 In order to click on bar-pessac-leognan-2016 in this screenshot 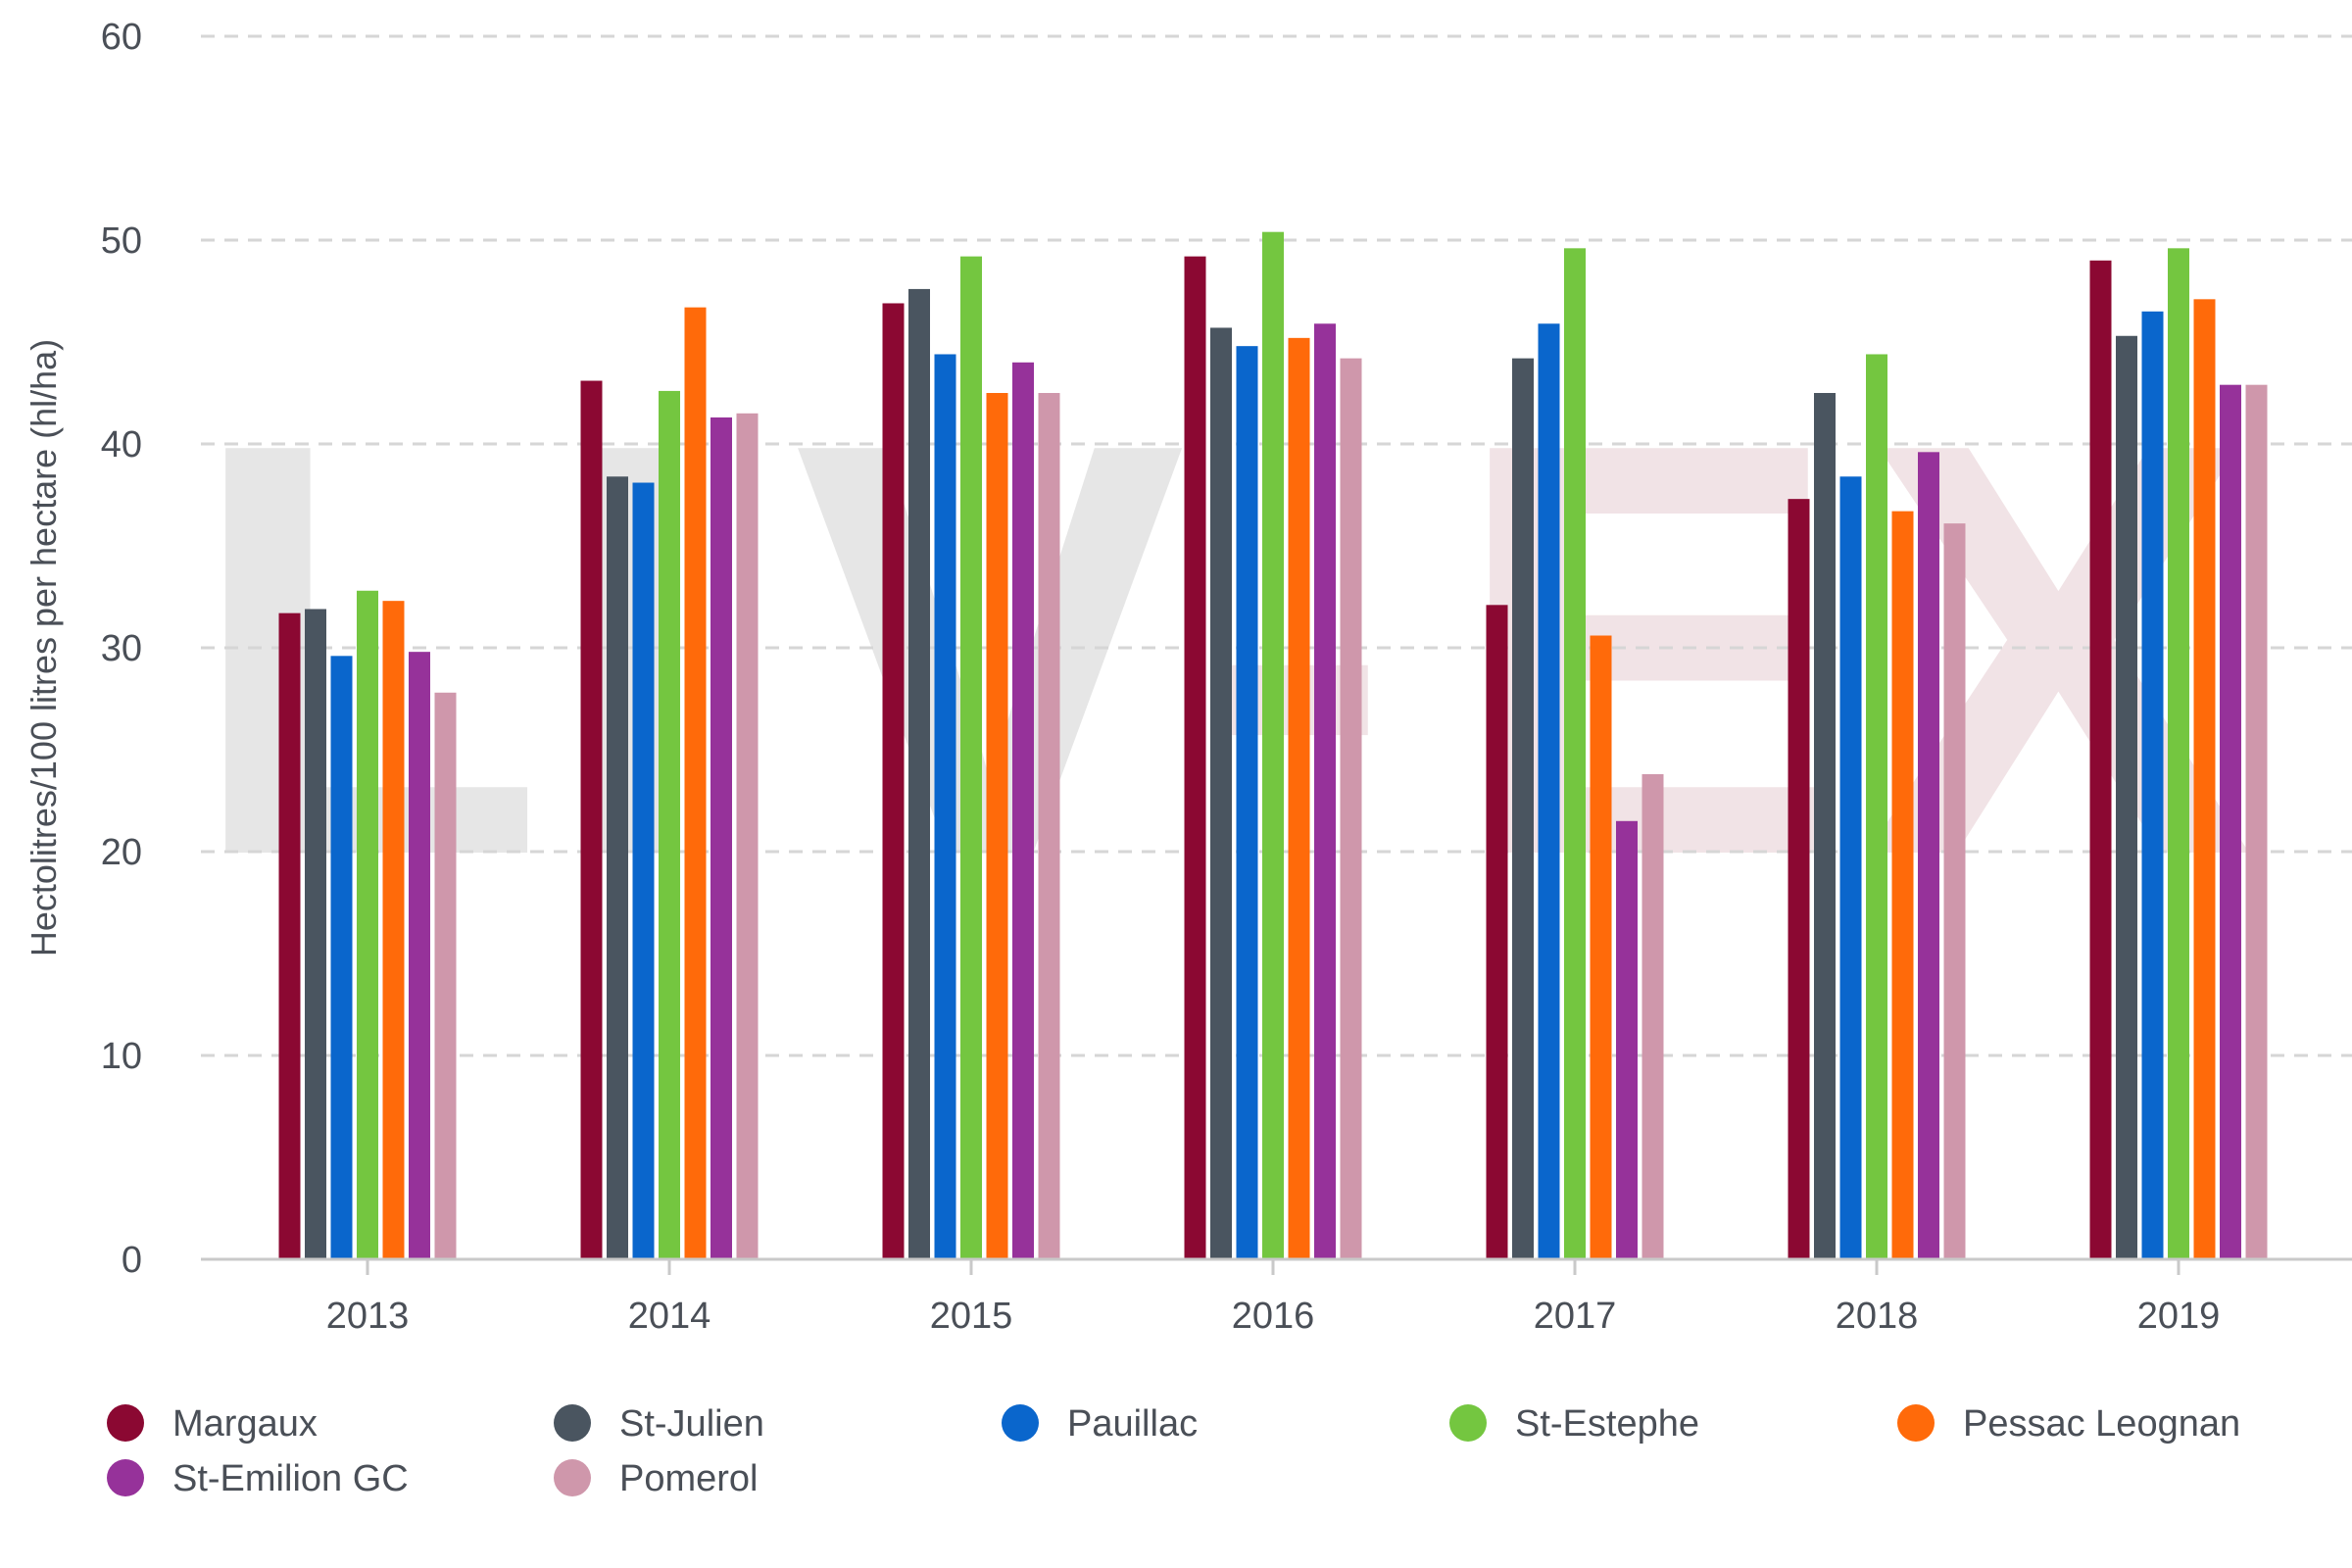, I will do `click(1299, 798)`.